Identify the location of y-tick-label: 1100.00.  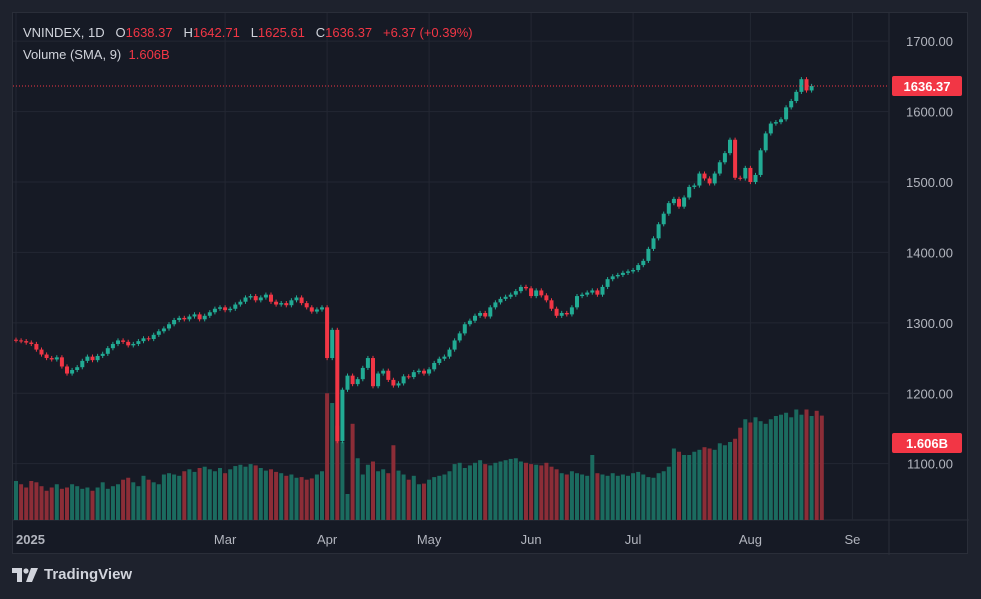
(930, 464).